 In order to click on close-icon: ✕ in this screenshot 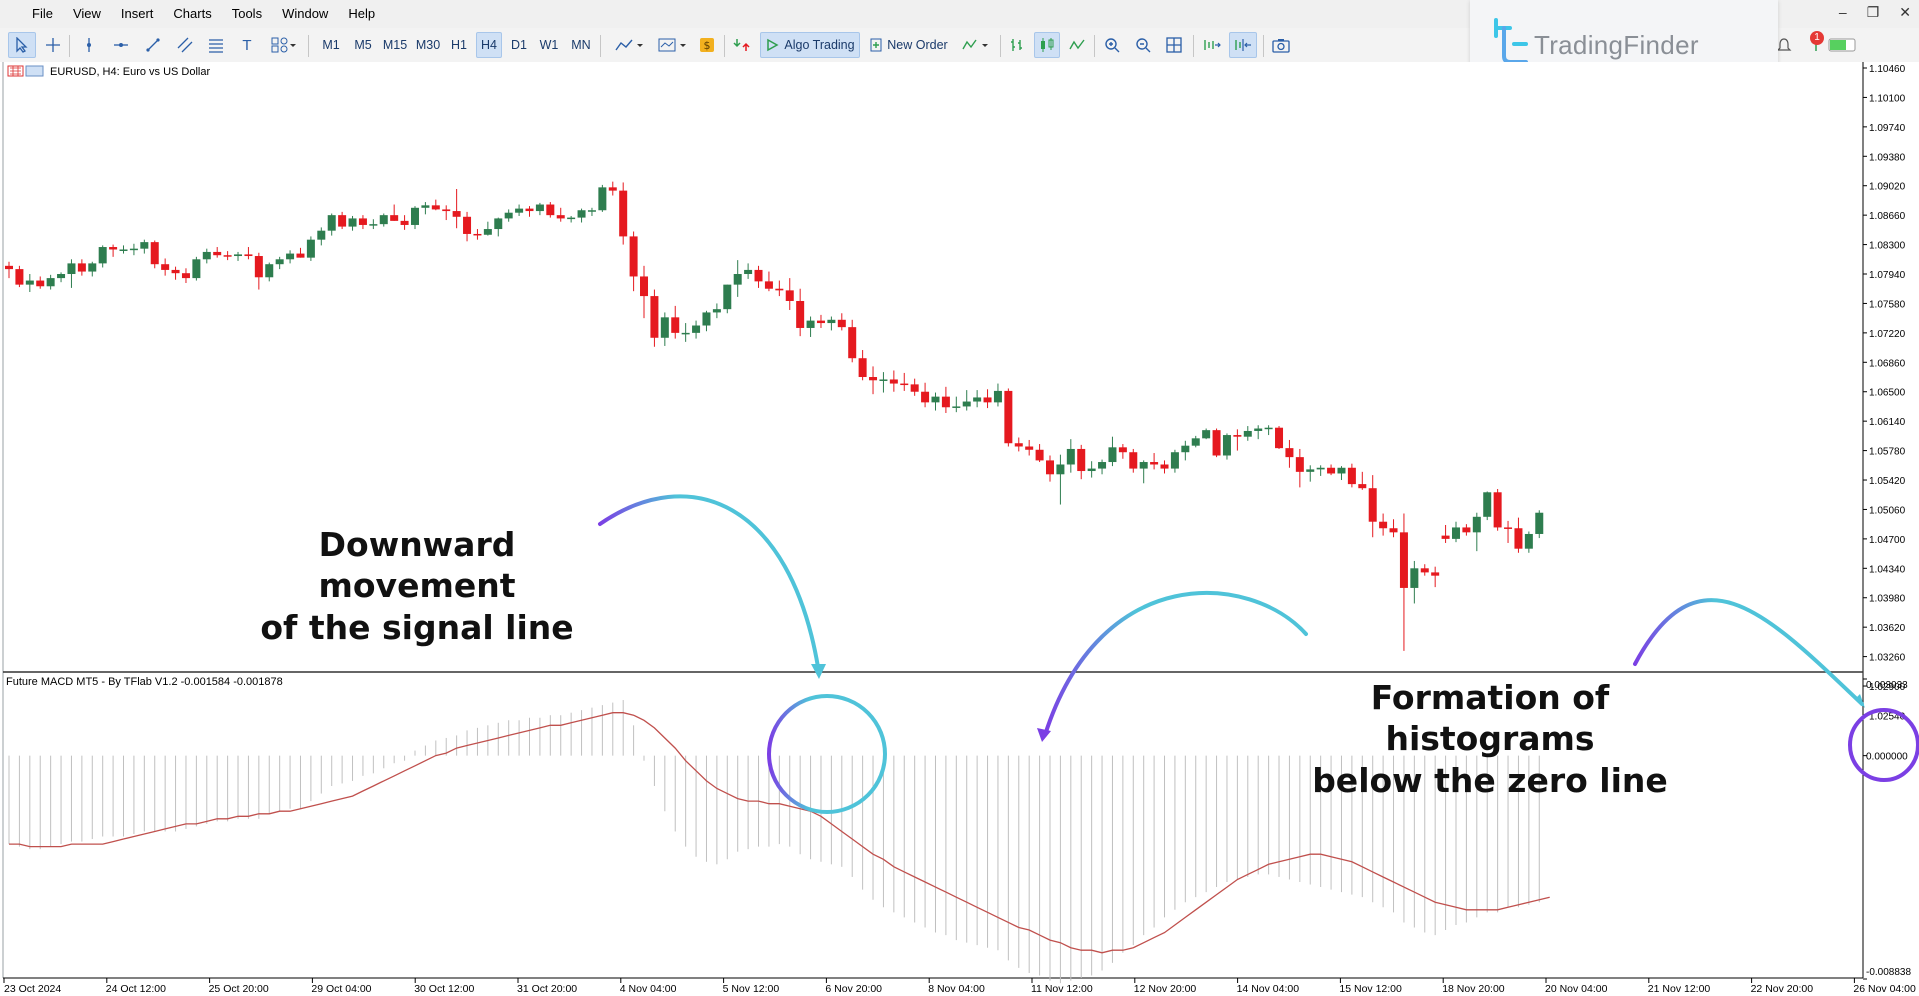, I will do `click(1905, 12)`.